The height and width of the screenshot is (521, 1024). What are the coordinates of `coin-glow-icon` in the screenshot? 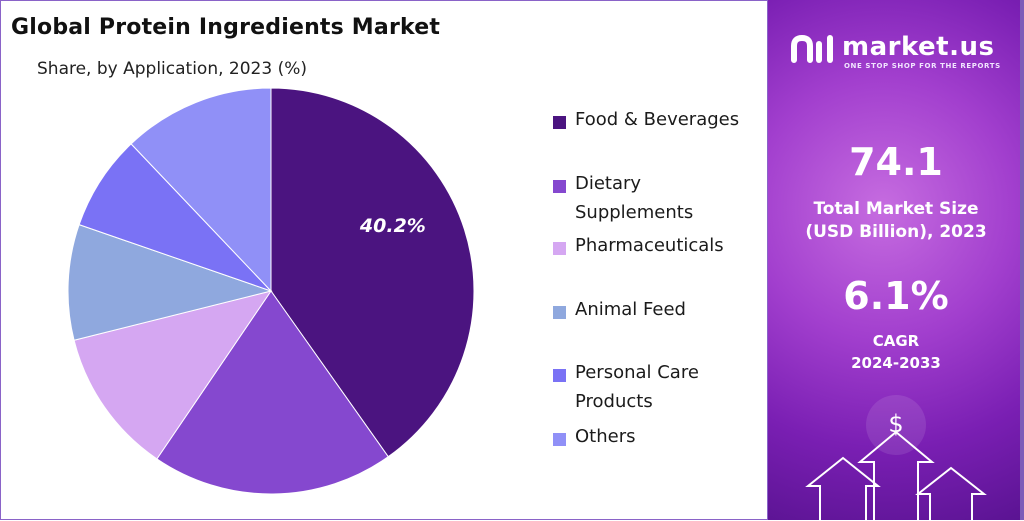 It's located at (896, 425).